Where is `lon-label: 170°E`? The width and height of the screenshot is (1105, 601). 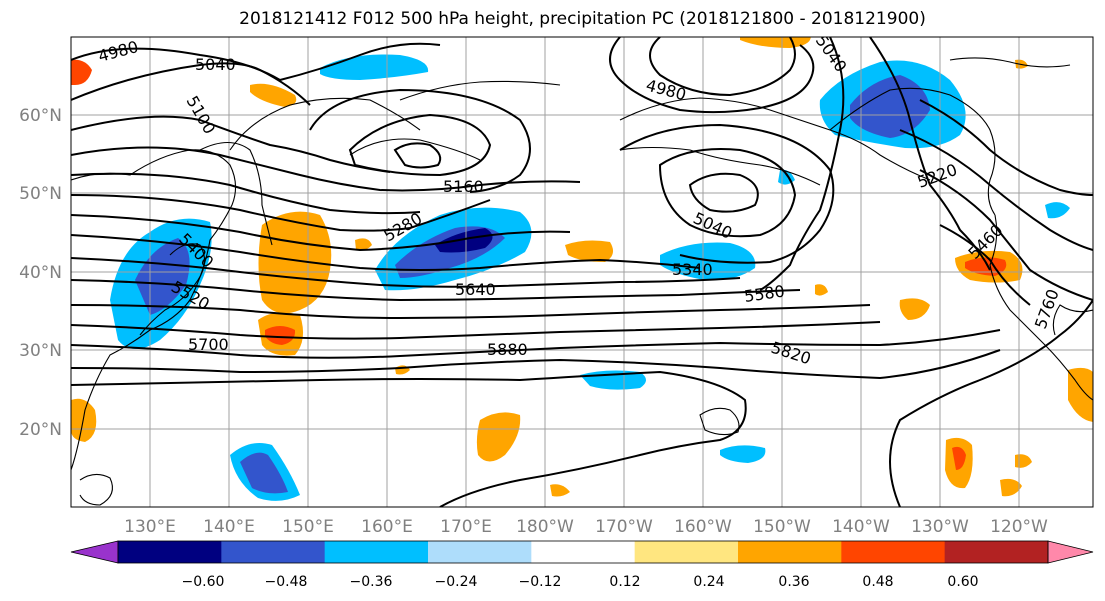
lon-label: 170°E is located at coordinates (466, 527).